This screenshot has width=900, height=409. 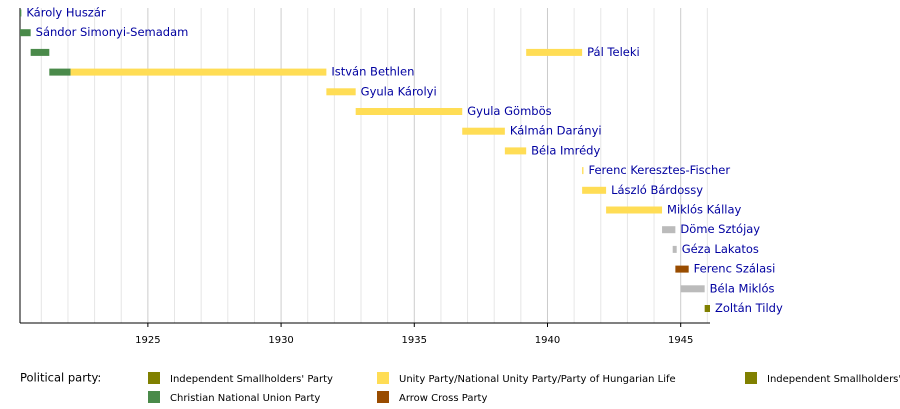 I want to click on x-tick-label: 1930, so click(x=280, y=340).